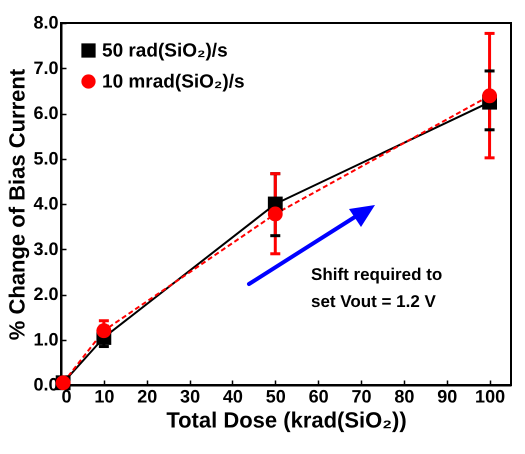 This screenshot has height=454, width=525. What do you see at coordinates (318, 396) in the screenshot?
I see `x-tick-label: 60` at bounding box center [318, 396].